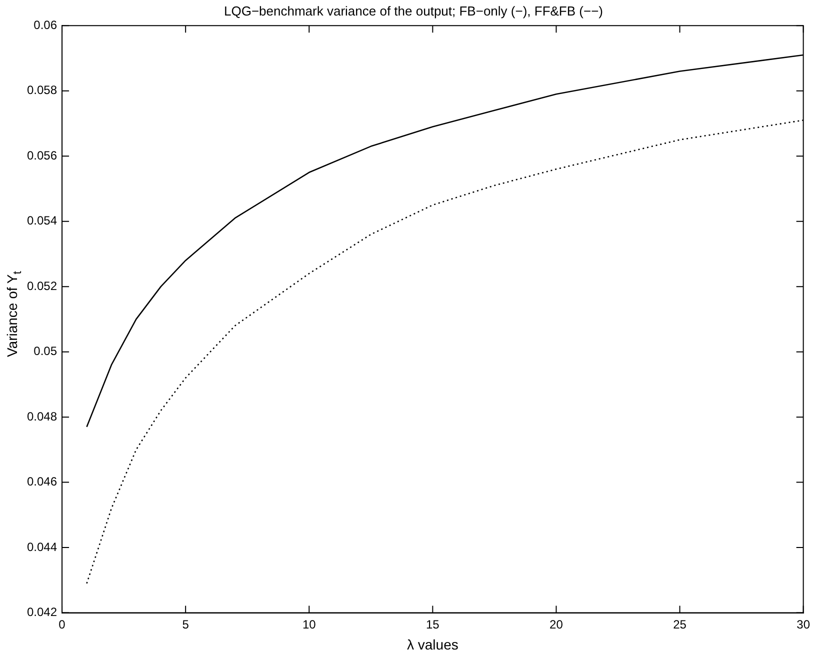 The image size is (815, 654). What do you see at coordinates (46, 351) in the screenshot?
I see `y-tick-label: 0.05` at bounding box center [46, 351].